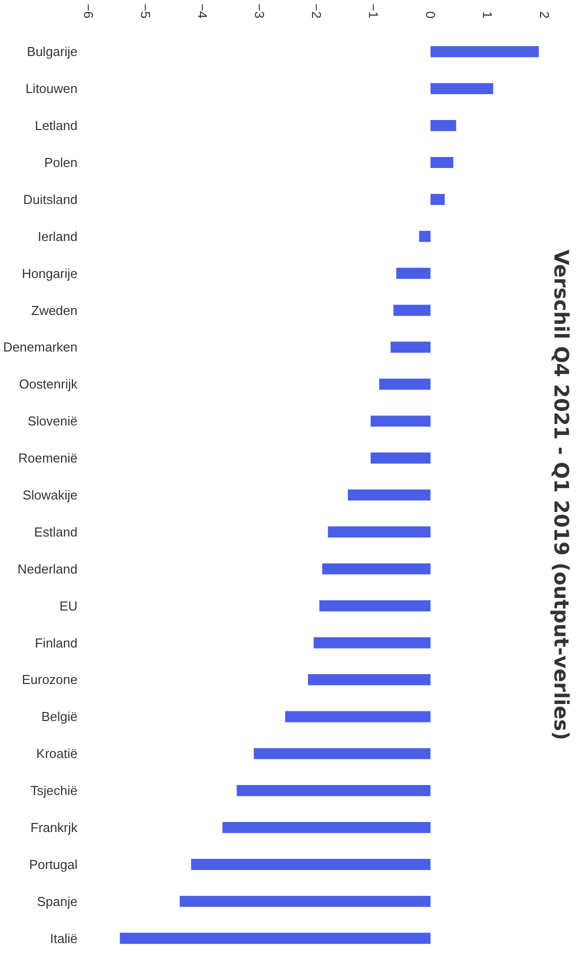 This screenshot has width=587, height=972. Describe the element at coordinates (48, 568) in the screenshot. I see `y-tick-label: Nederland` at that location.